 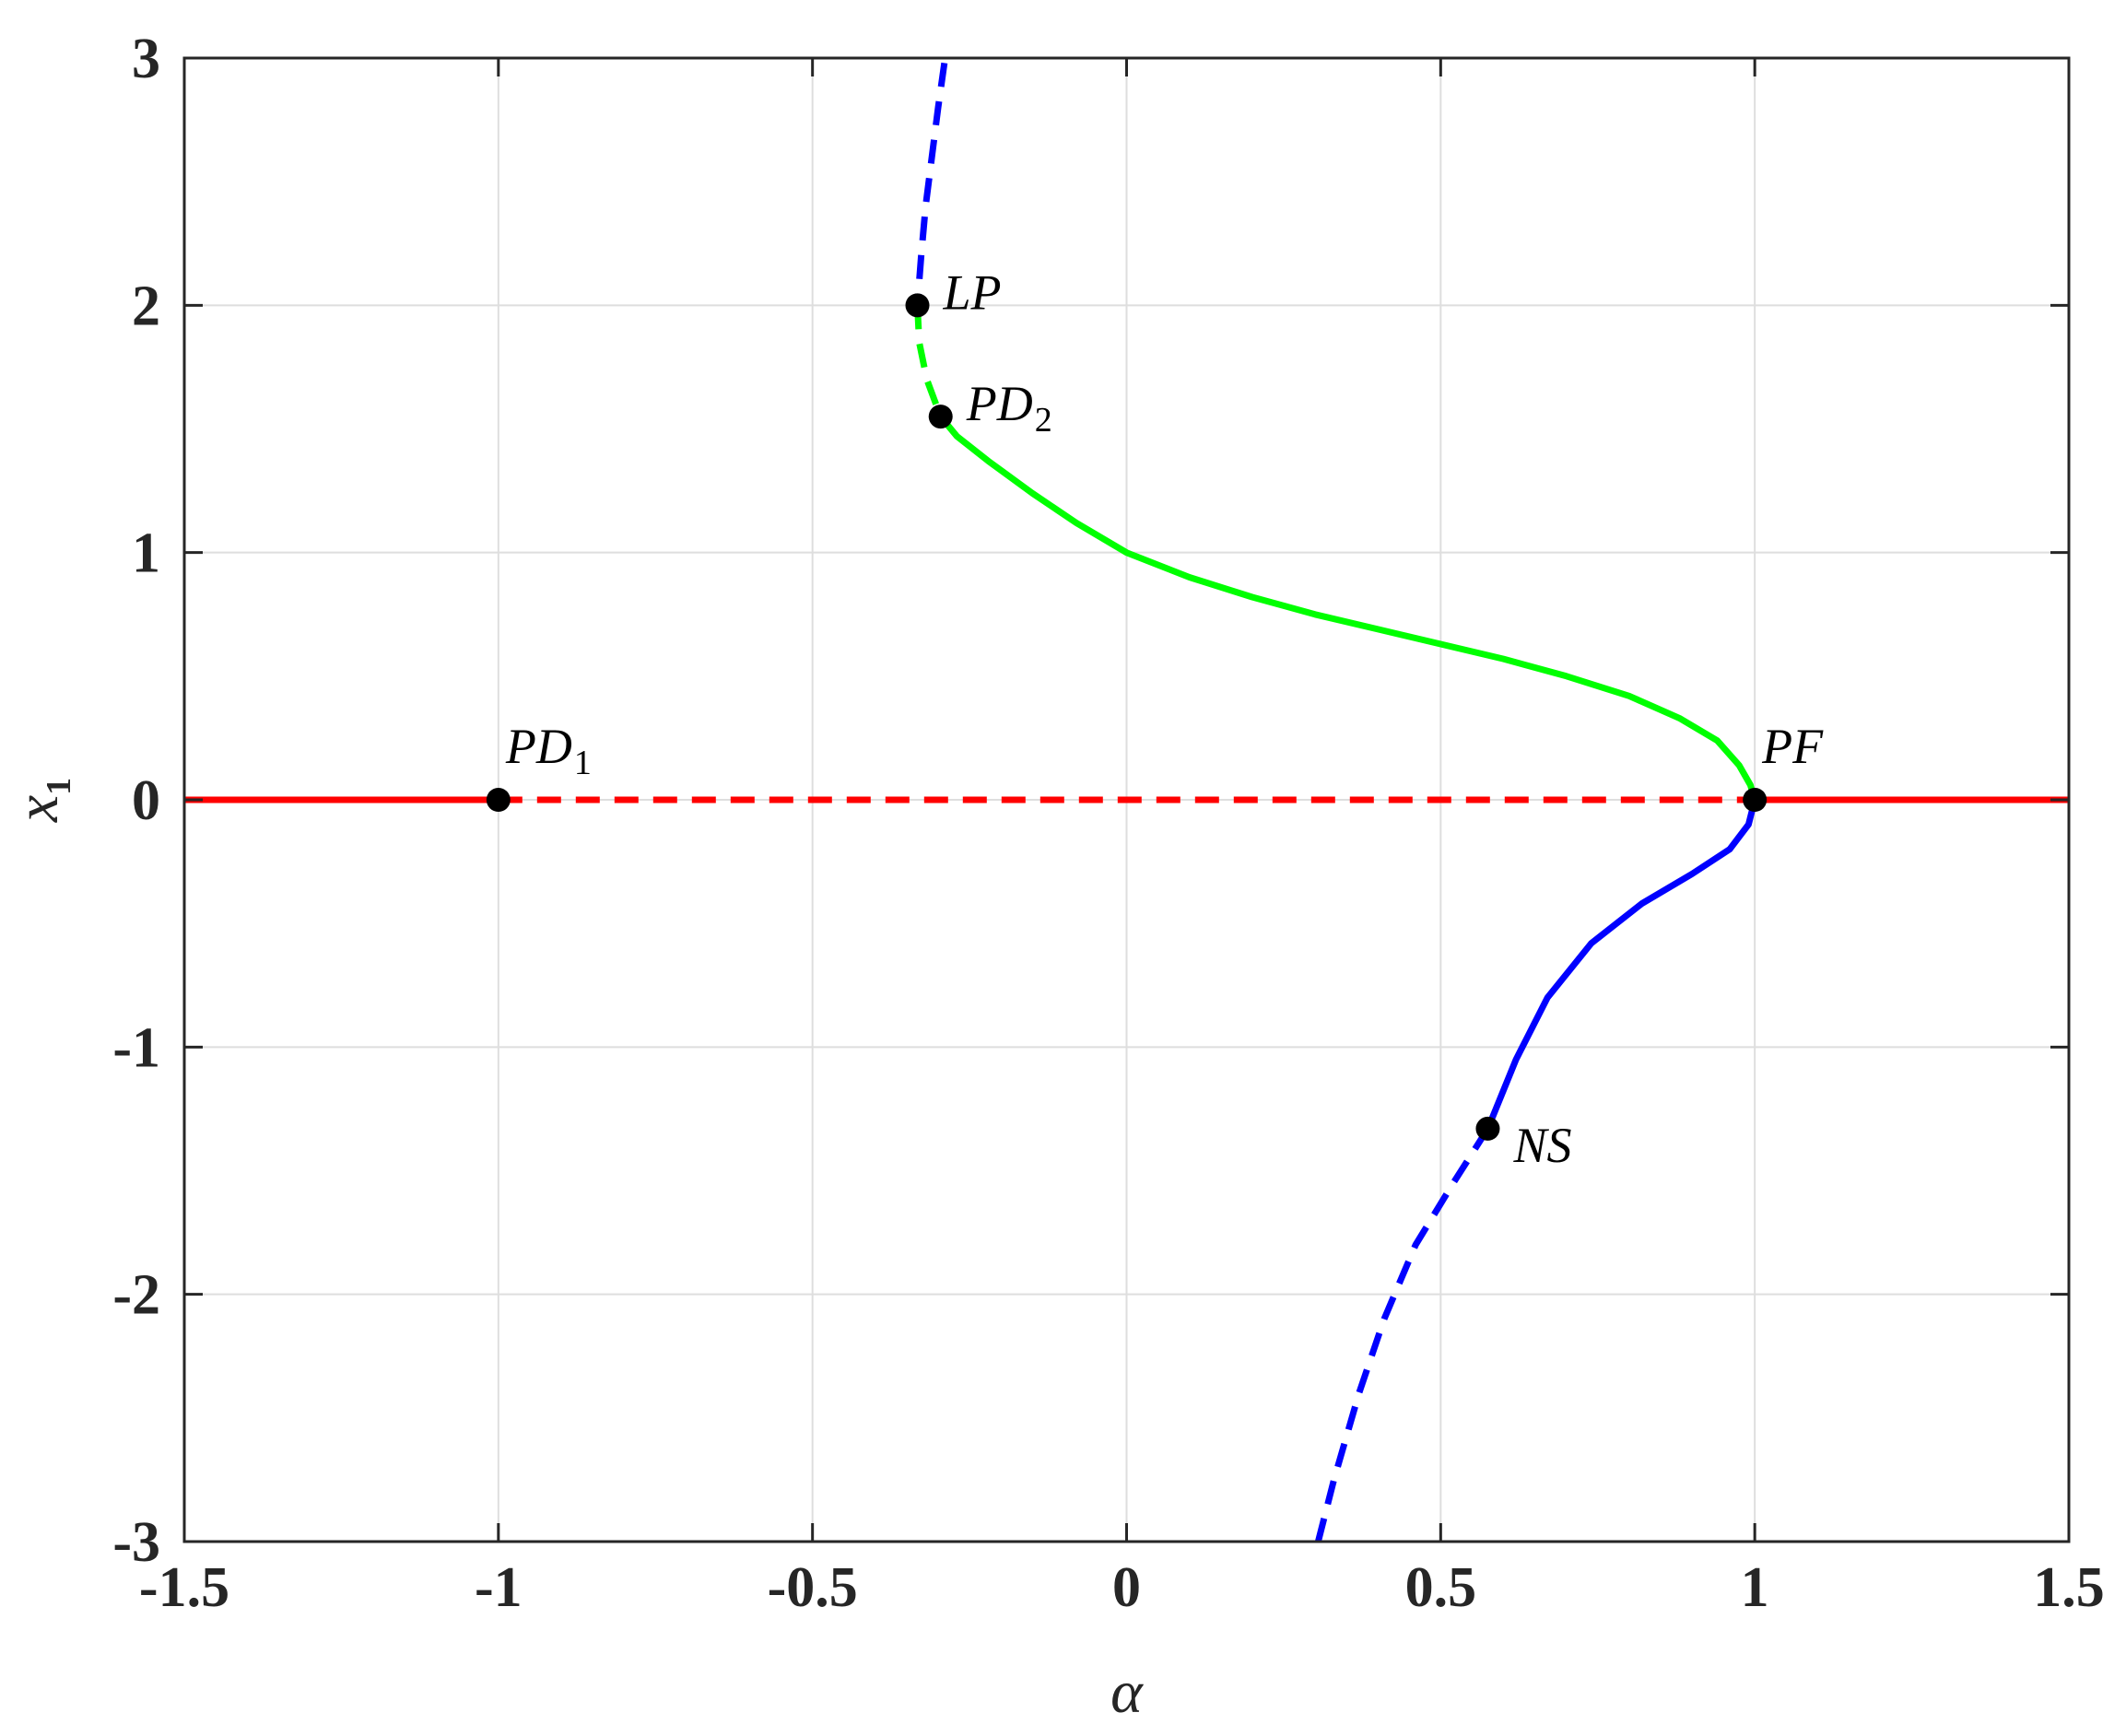 I want to click on point-label-pf: PF, so click(x=1793, y=746).